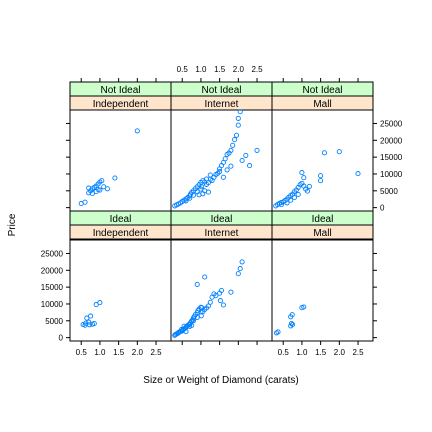  I want to click on x-axis-title: Size or Weight of Diamond (carats), so click(220, 380).